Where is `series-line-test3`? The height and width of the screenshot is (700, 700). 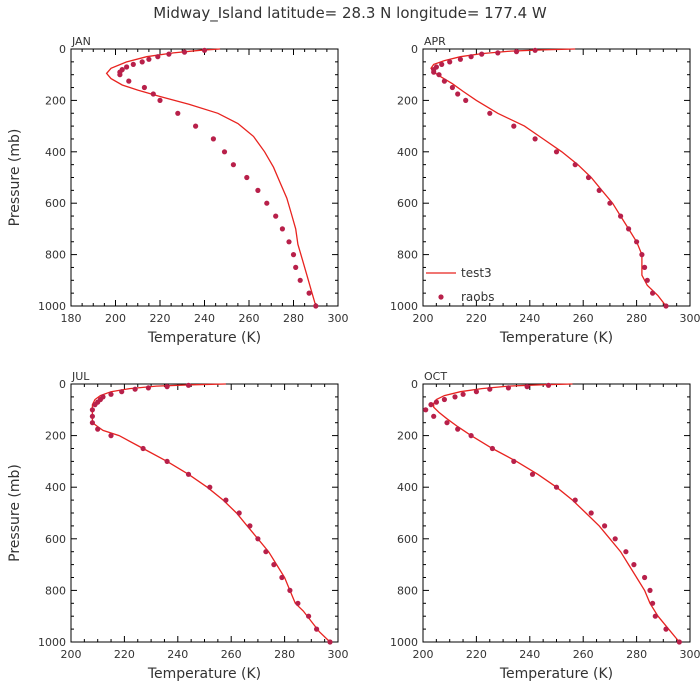 series-line-test3 is located at coordinates (211, 177).